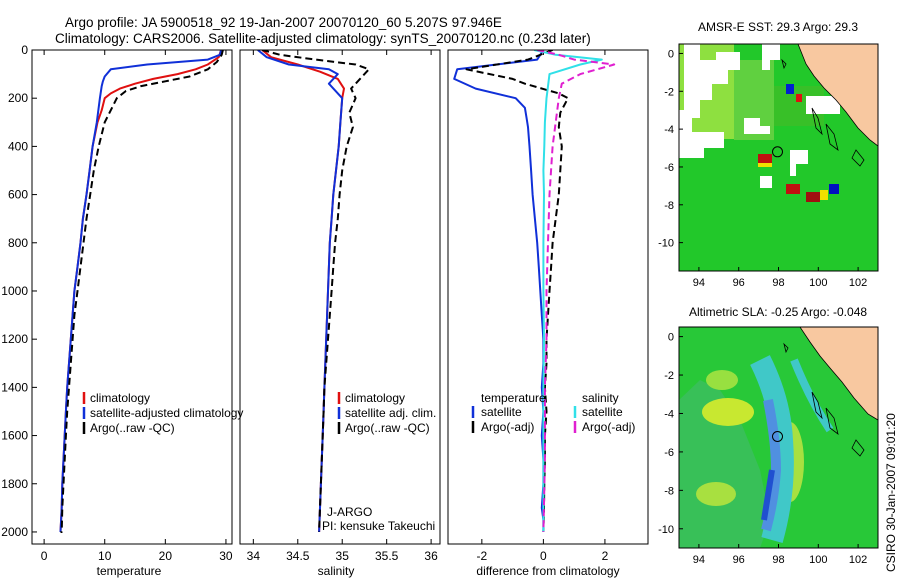 The image size is (900, 580). I want to click on legend-label-sal-argo: Argo(..raw -QC), so click(387, 428).